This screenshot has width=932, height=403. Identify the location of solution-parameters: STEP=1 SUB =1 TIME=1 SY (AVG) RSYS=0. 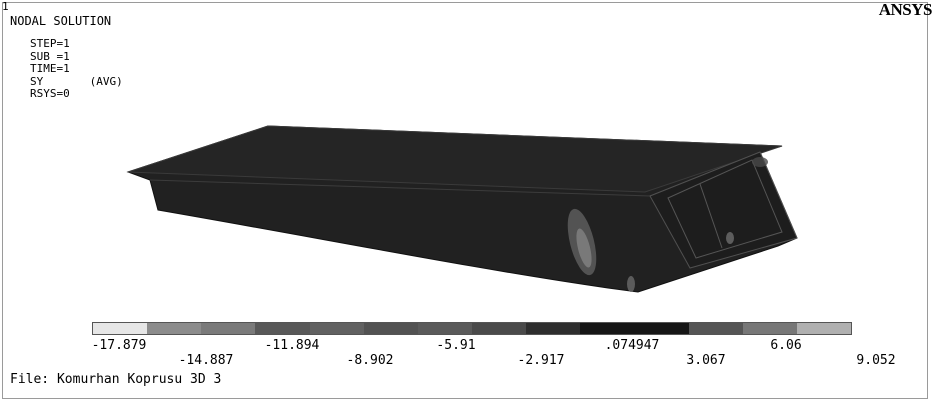
(76, 69).